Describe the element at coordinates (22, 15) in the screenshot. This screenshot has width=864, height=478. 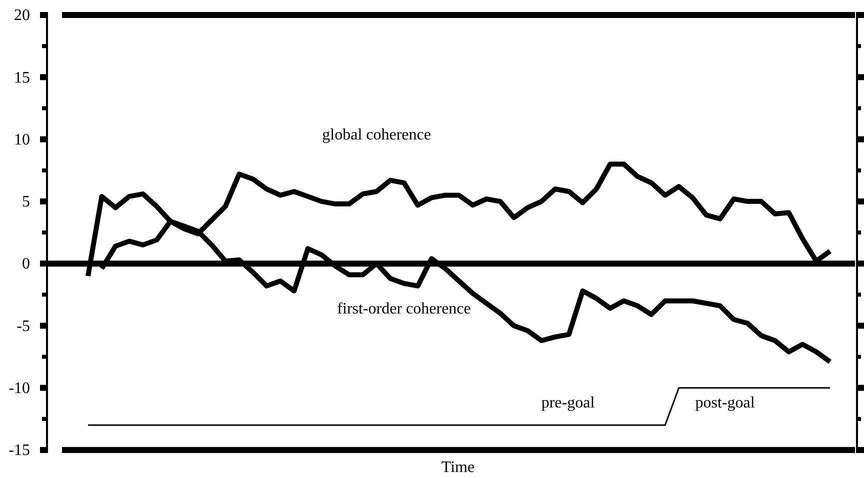
I see `y-tick-label: 20` at that location.